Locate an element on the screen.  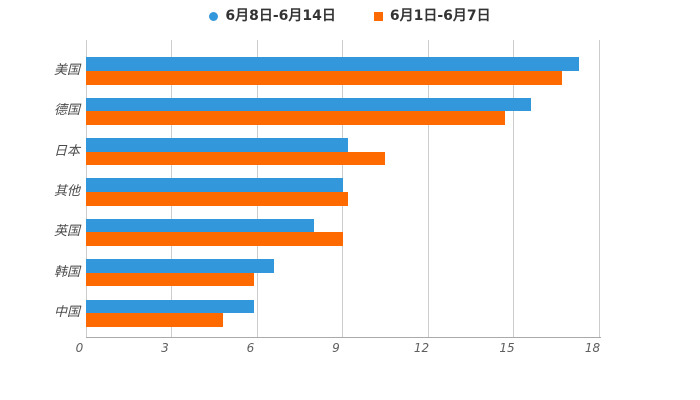
x-tick-label-0: 0 is located at coordinates (79, 348).